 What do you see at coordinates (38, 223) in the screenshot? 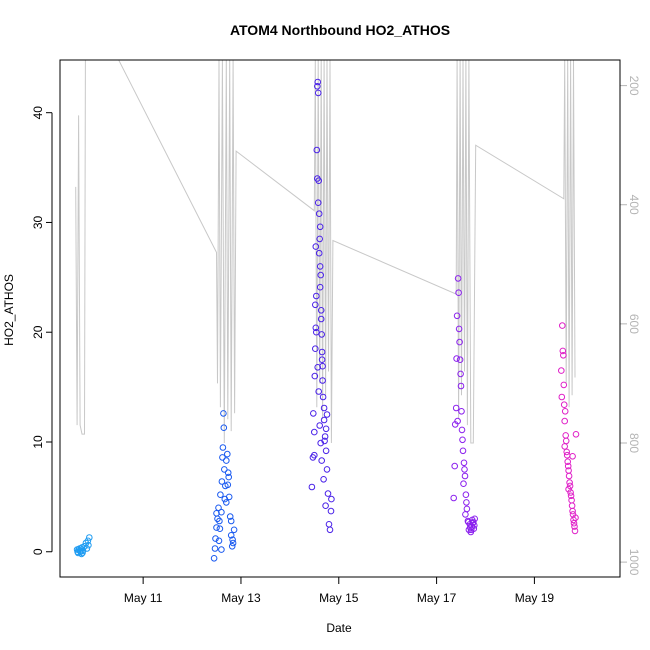
I see `y-tick-label: 30` at bounding box center [38, 223].